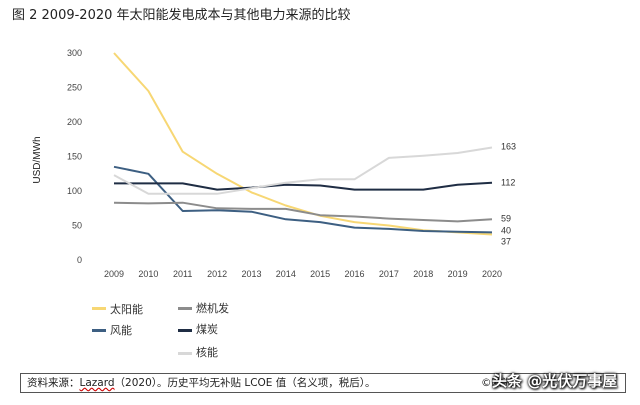 This screenshot has height=405, width=640. What do you see at coordinates (492, 274) in the screenshot?
I see `x-tick-label: 2020` at bounding box center [492, 274].